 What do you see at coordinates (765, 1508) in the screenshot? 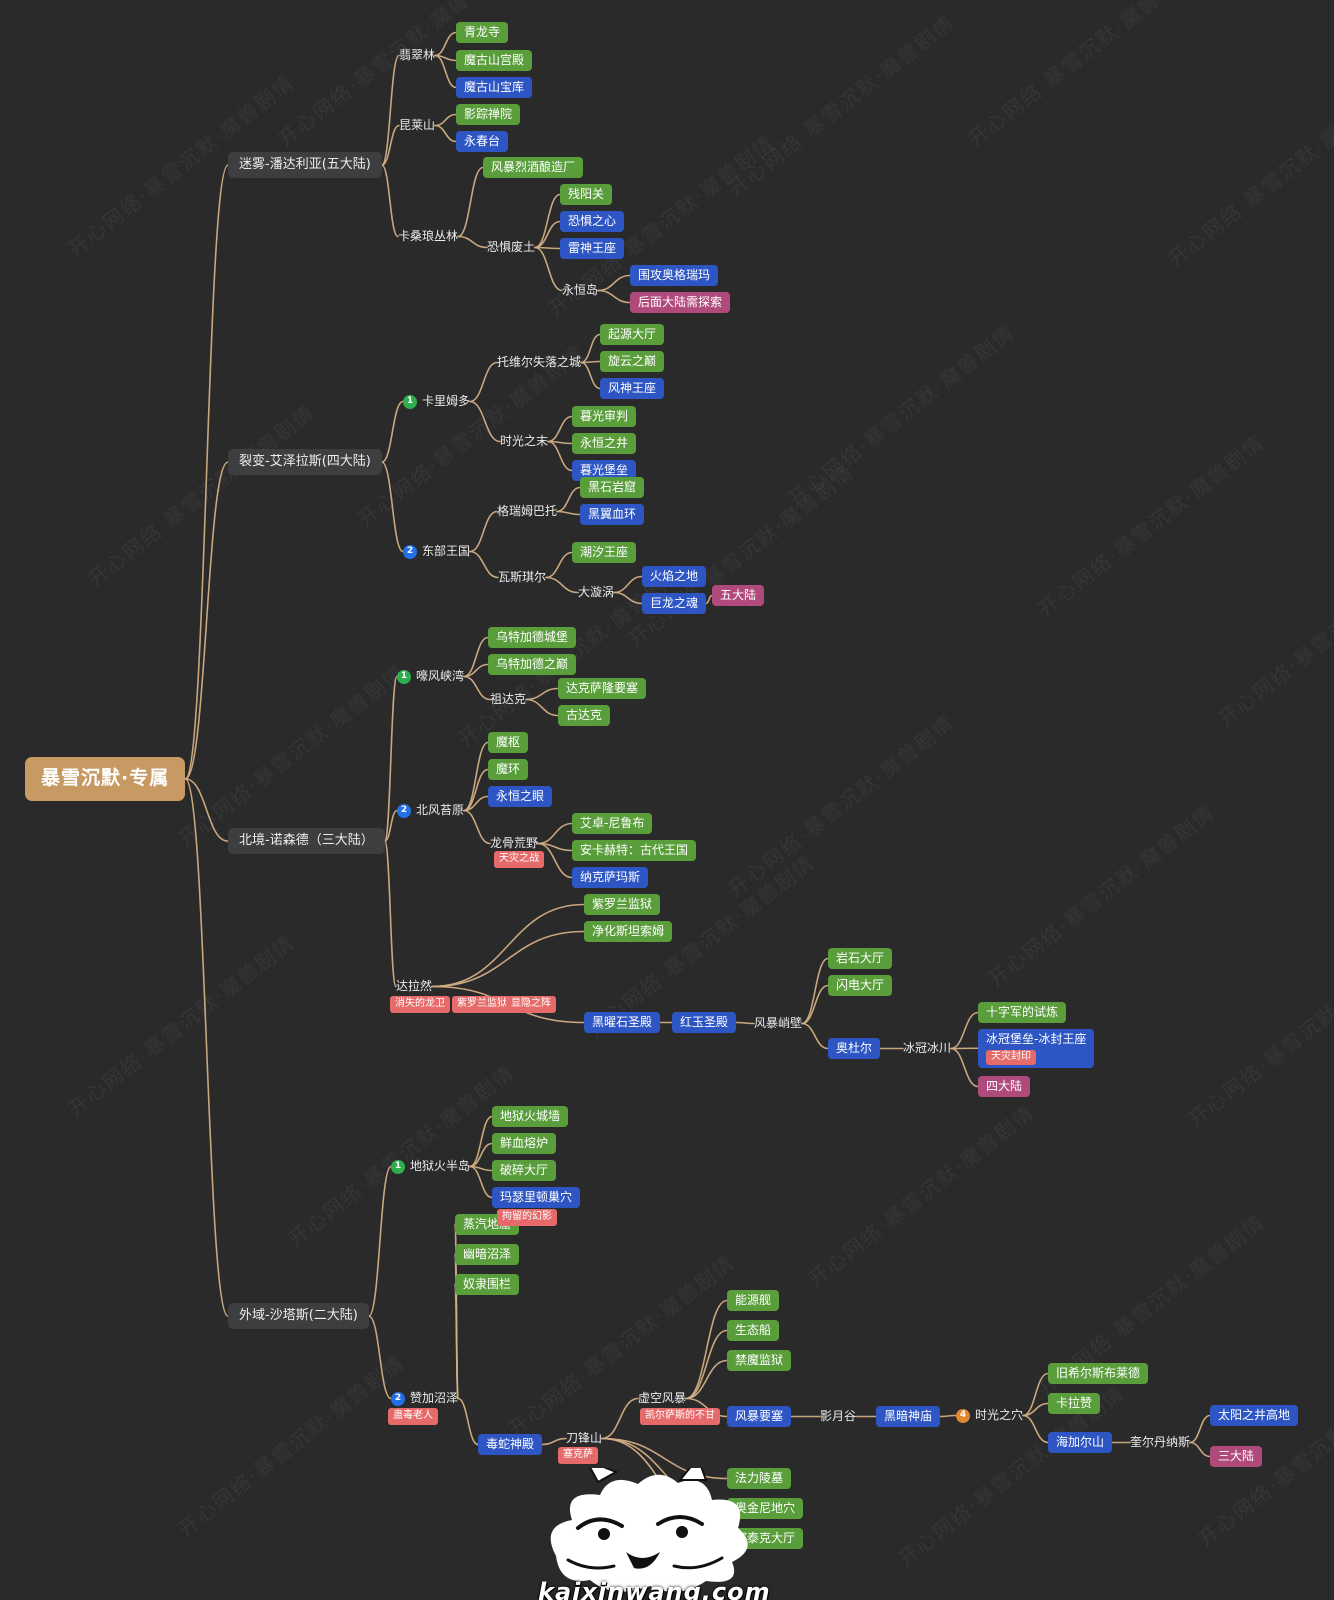
I see `node-aojinni: 奥金尼地穴` at bounding box center [765, 1508].